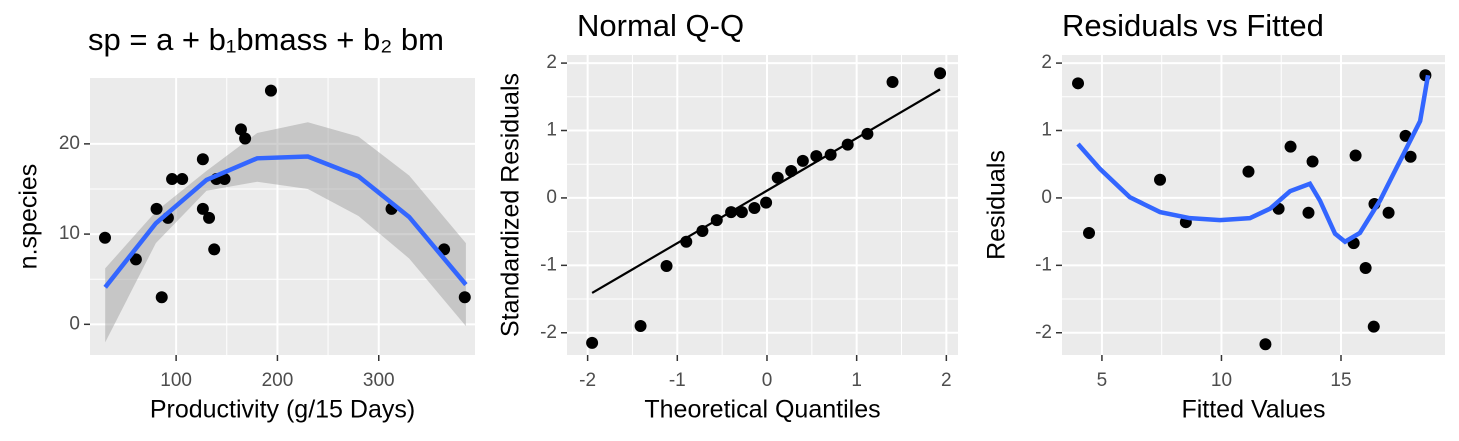  Describe the element at coordinates (856, 380) in the screenshot. I see `x-tick-label: 1` at that location.